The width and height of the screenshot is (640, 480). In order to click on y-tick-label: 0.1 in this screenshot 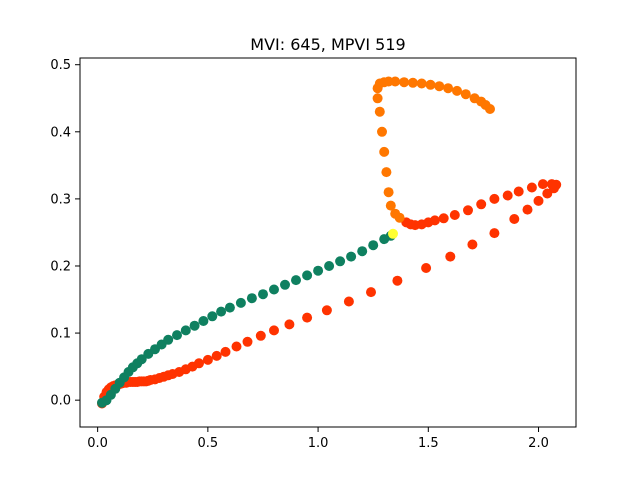, I will do `click(60, 334)`.